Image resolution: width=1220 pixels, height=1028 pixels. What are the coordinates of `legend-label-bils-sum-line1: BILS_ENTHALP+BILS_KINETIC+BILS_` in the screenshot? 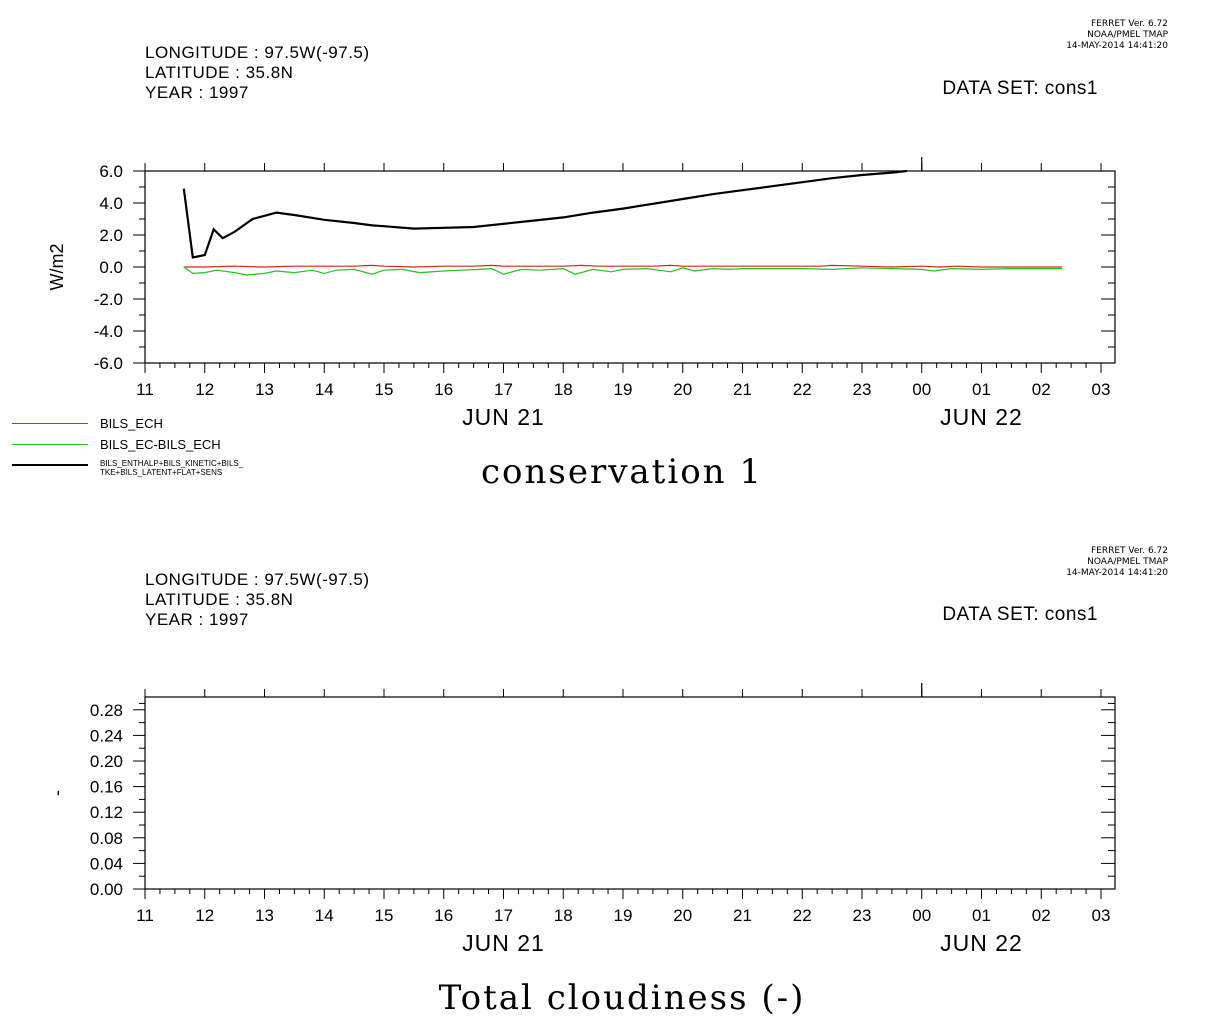 It's located at (172, 463).